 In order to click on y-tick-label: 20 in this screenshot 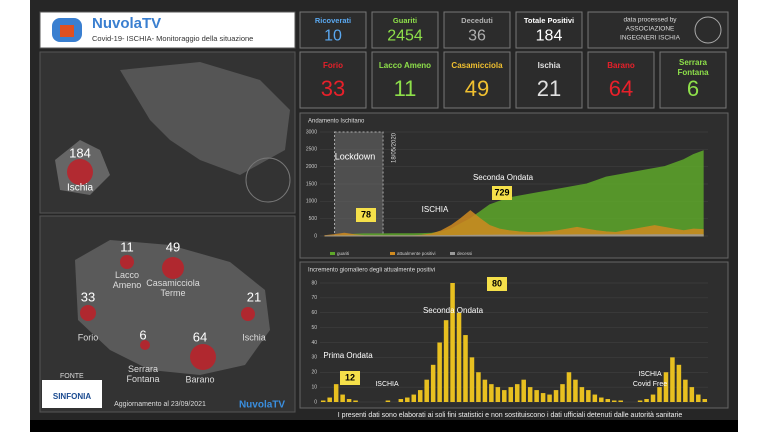, I will do `click(314, 373)`.